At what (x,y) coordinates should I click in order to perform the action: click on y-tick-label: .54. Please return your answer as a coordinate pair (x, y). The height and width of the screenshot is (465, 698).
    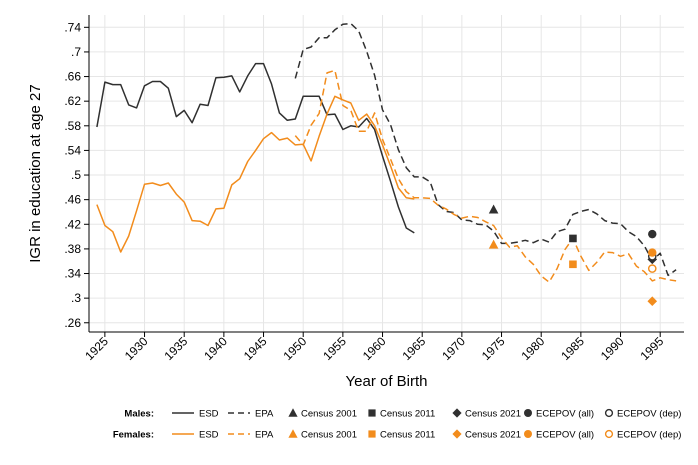
    Looking at the image, I should click on (72, 150).